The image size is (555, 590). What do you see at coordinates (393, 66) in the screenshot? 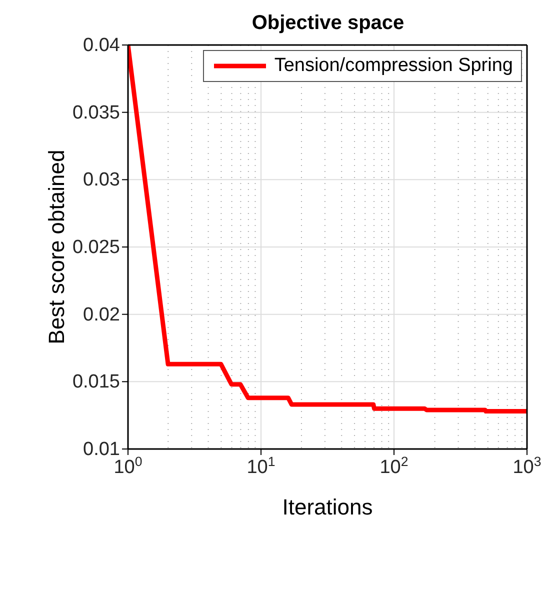
I see `legend-label: Tension/compression Spring` at bounding box center [393, 66].